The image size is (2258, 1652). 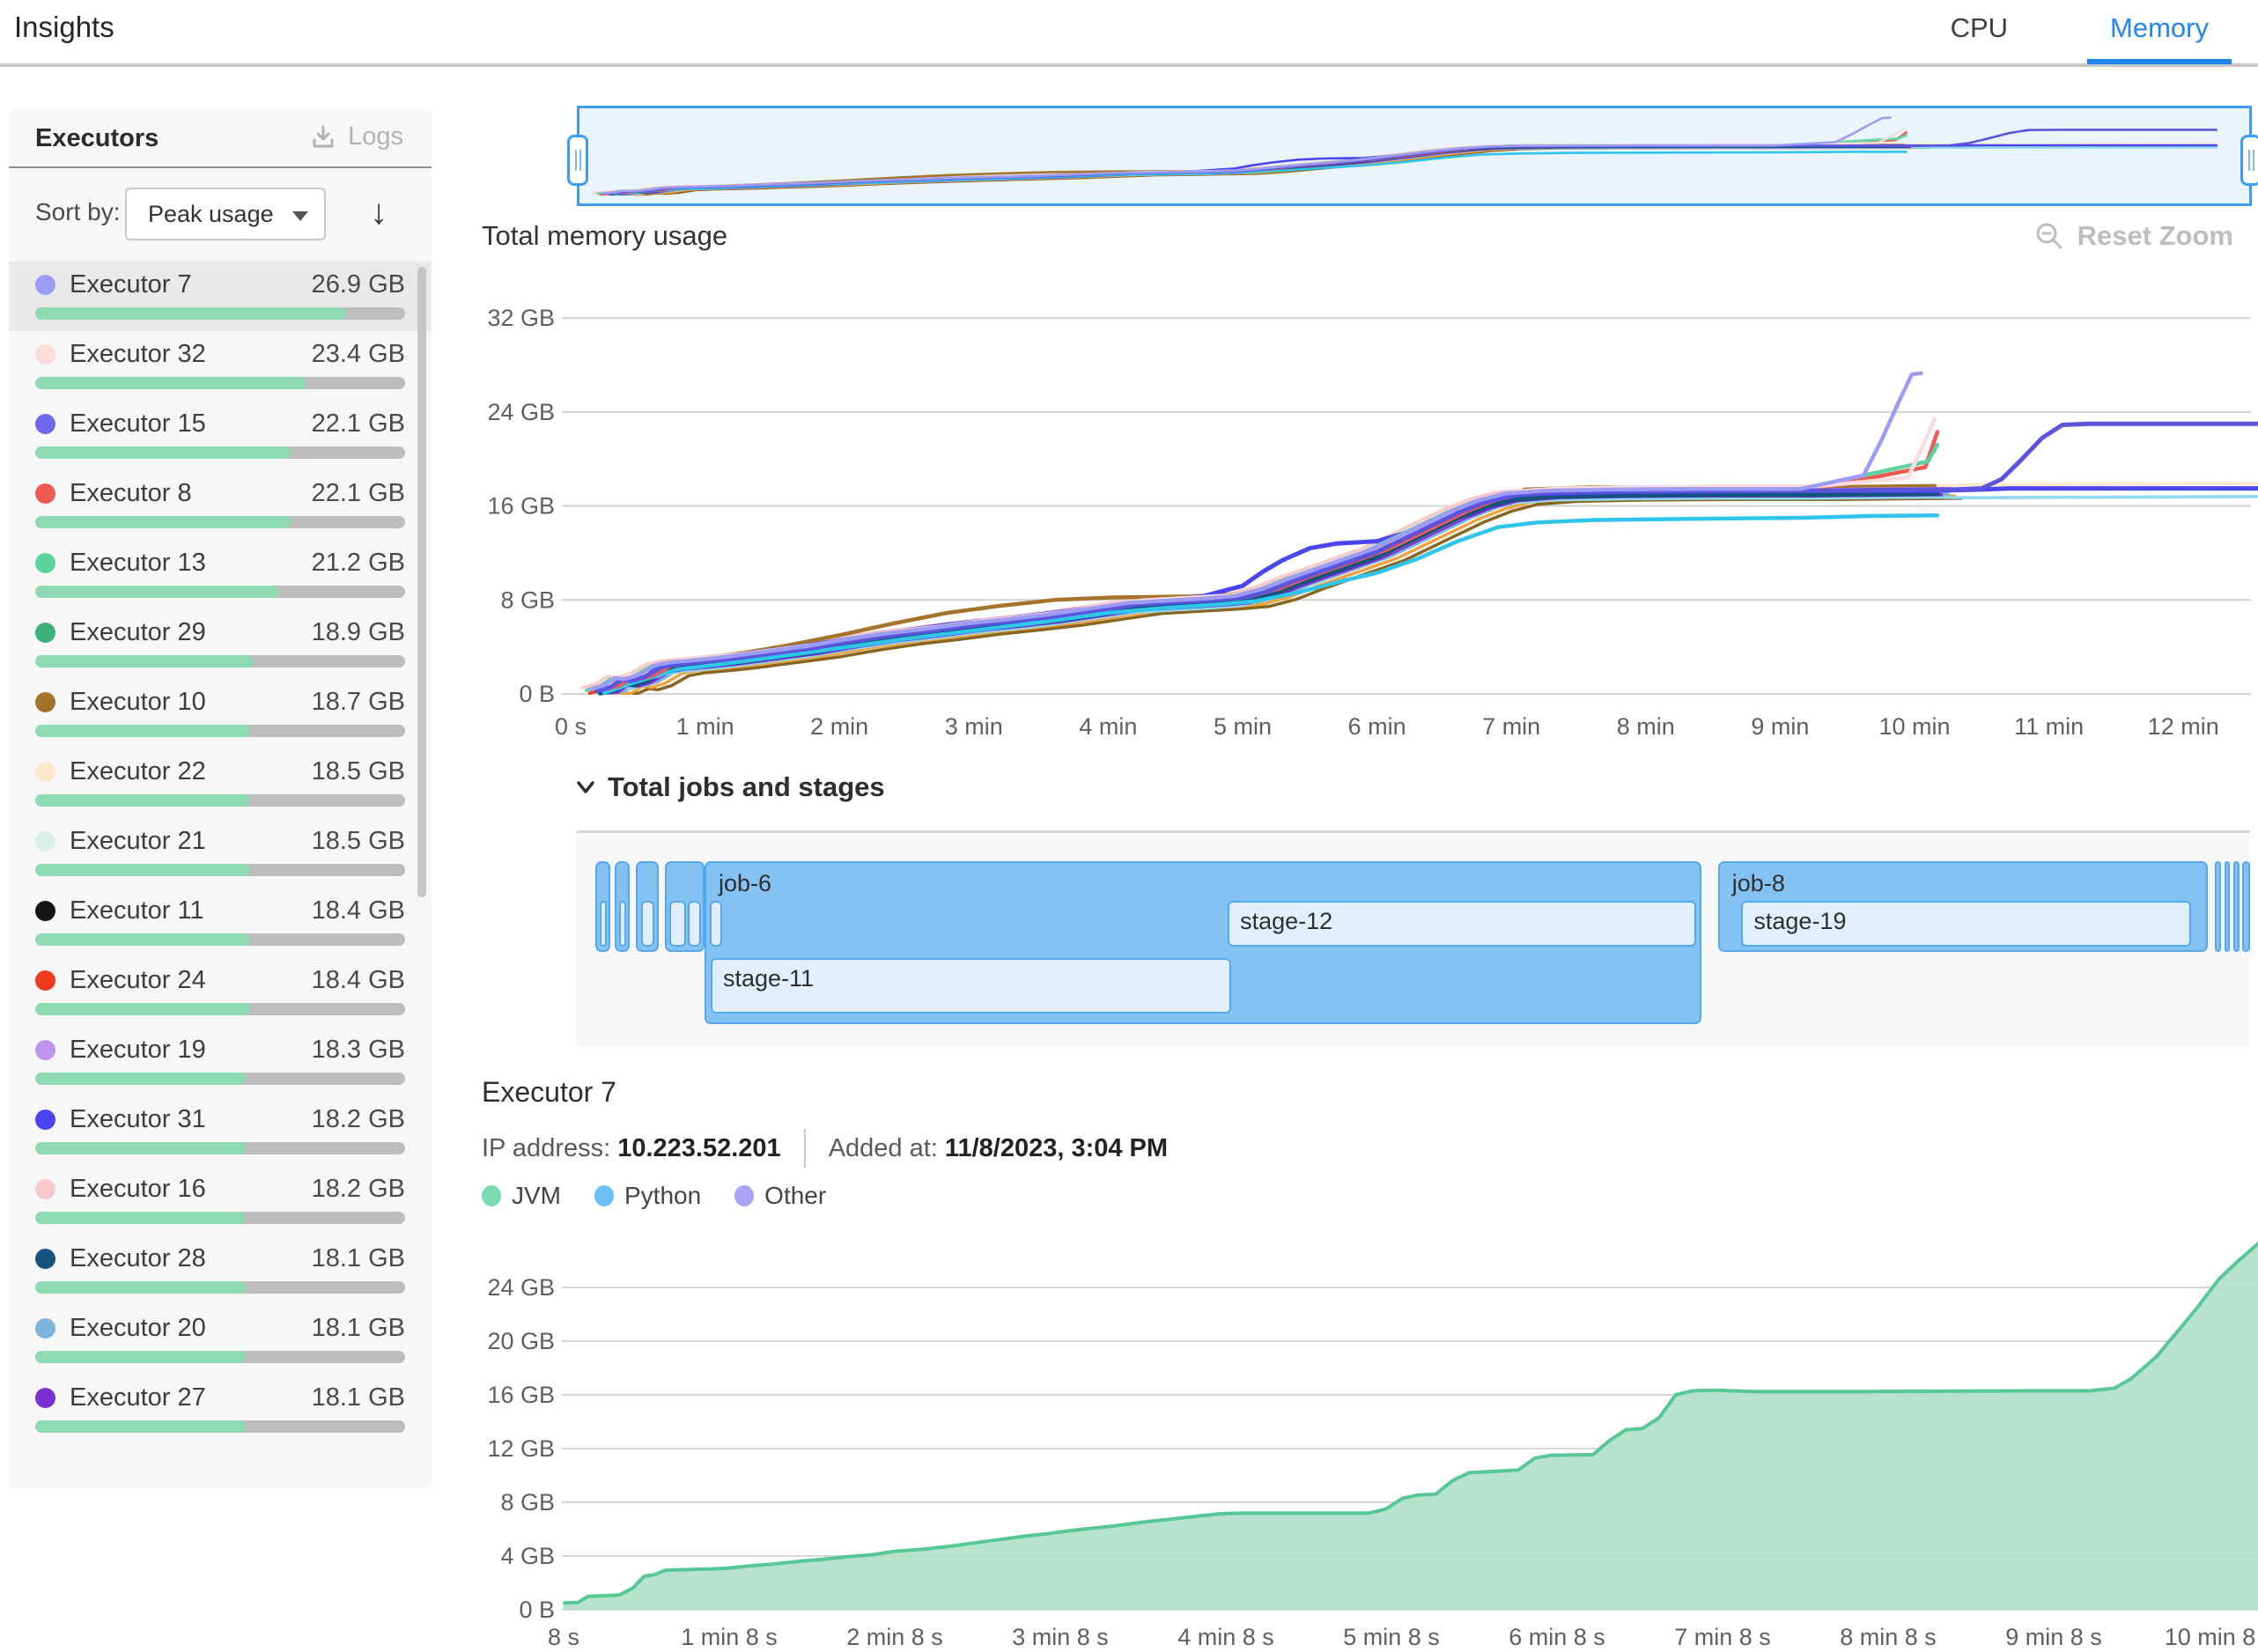 What do you see at coordinates (578, 160) in the screenshot?
I see `brush-handle-left` at bounding box center [578, 160].